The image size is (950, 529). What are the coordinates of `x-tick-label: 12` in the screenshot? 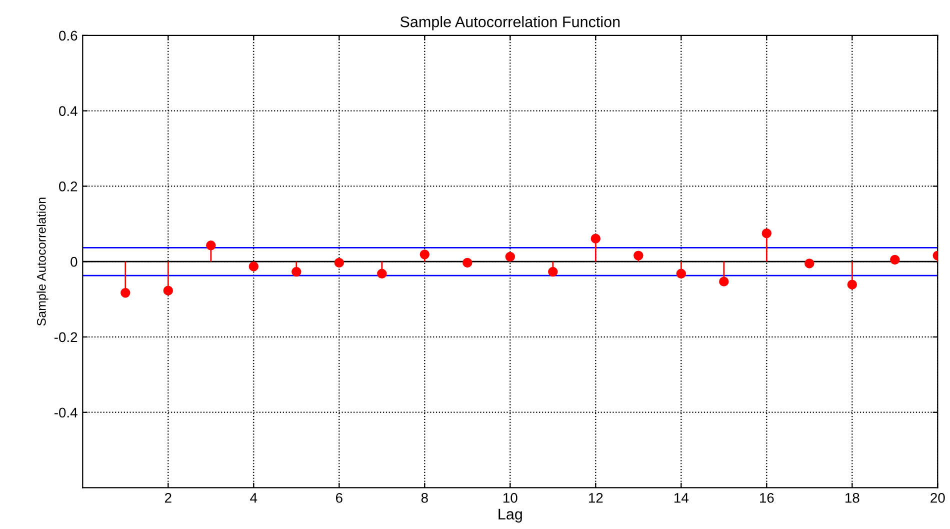 It's located at (595, 497).